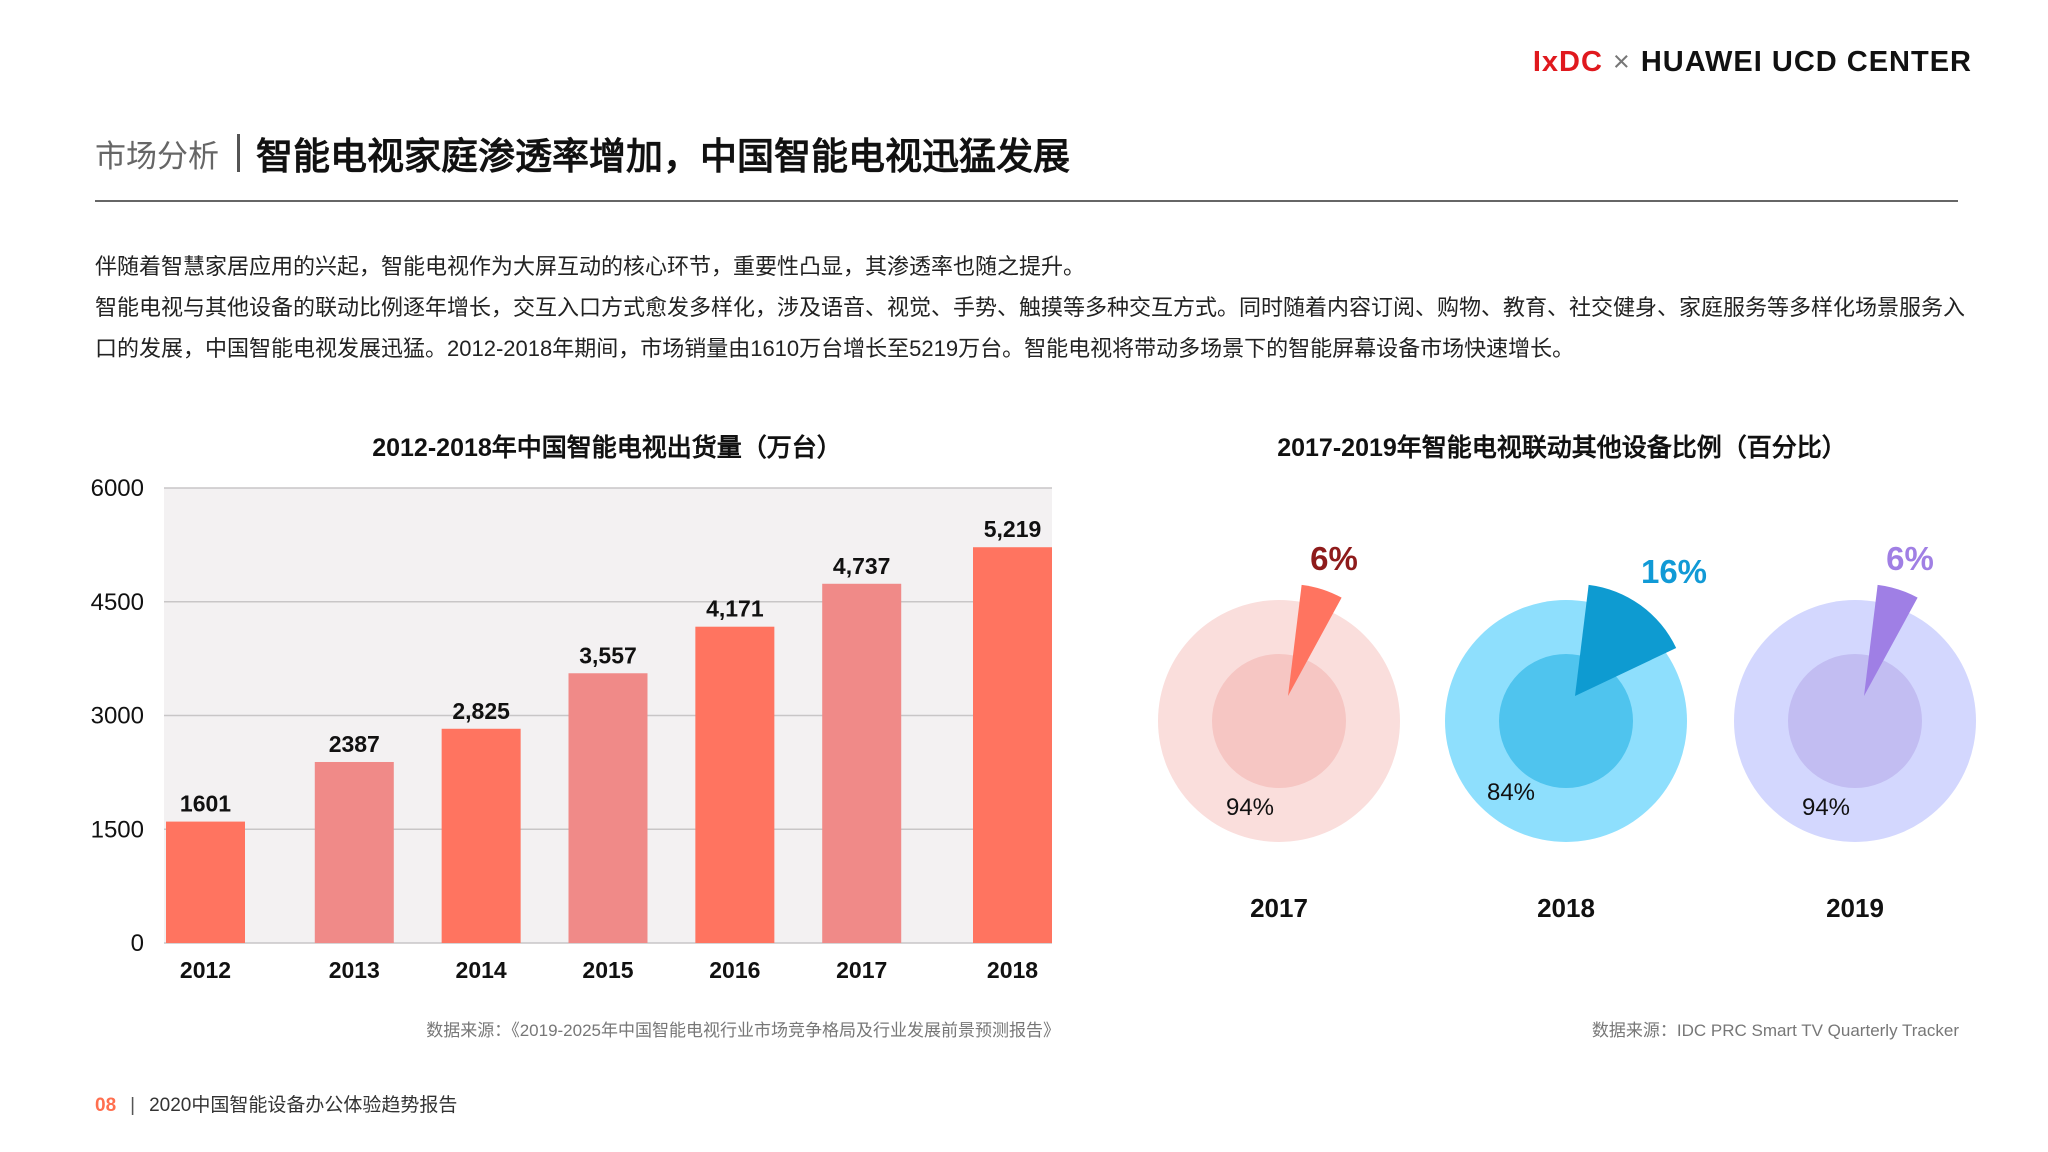 This screenshot has width=2048, height=1152. What do you see at coordinates (1621, 62) in the screenshot?
I see `logo-cross: ×` at bounding box center [1621, 62].